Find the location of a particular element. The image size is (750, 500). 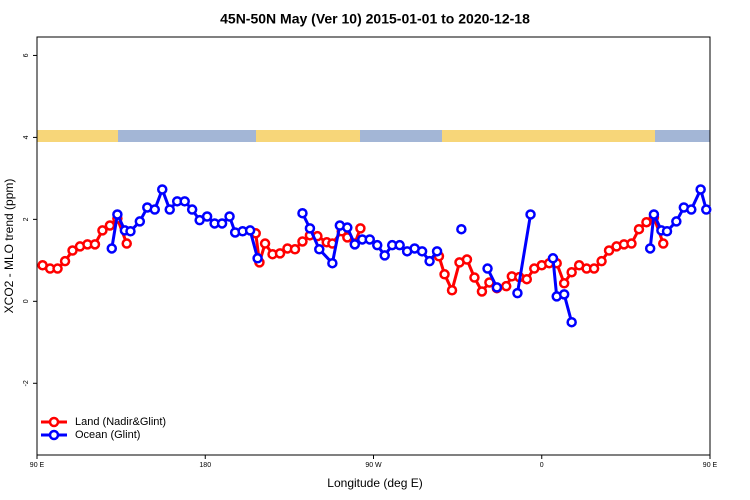

x-tick-label: 180 is located at coordinates (205, 465).